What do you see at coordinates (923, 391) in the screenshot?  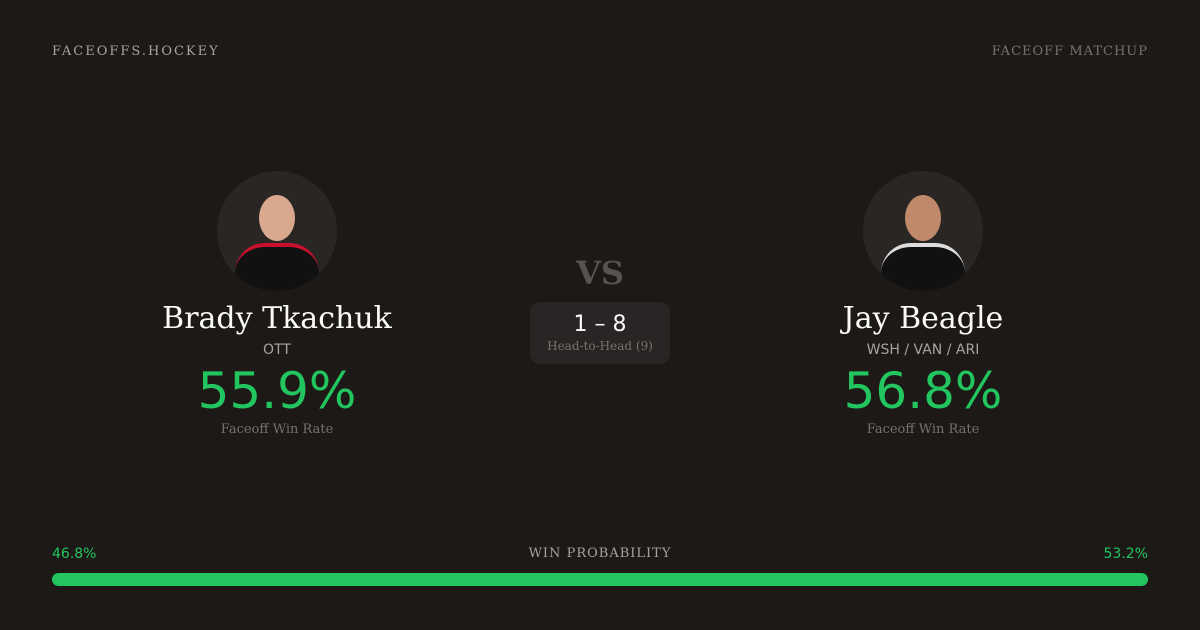 I see `faceoff-win-rate: 56.8%` at bounding box center [923, 391].